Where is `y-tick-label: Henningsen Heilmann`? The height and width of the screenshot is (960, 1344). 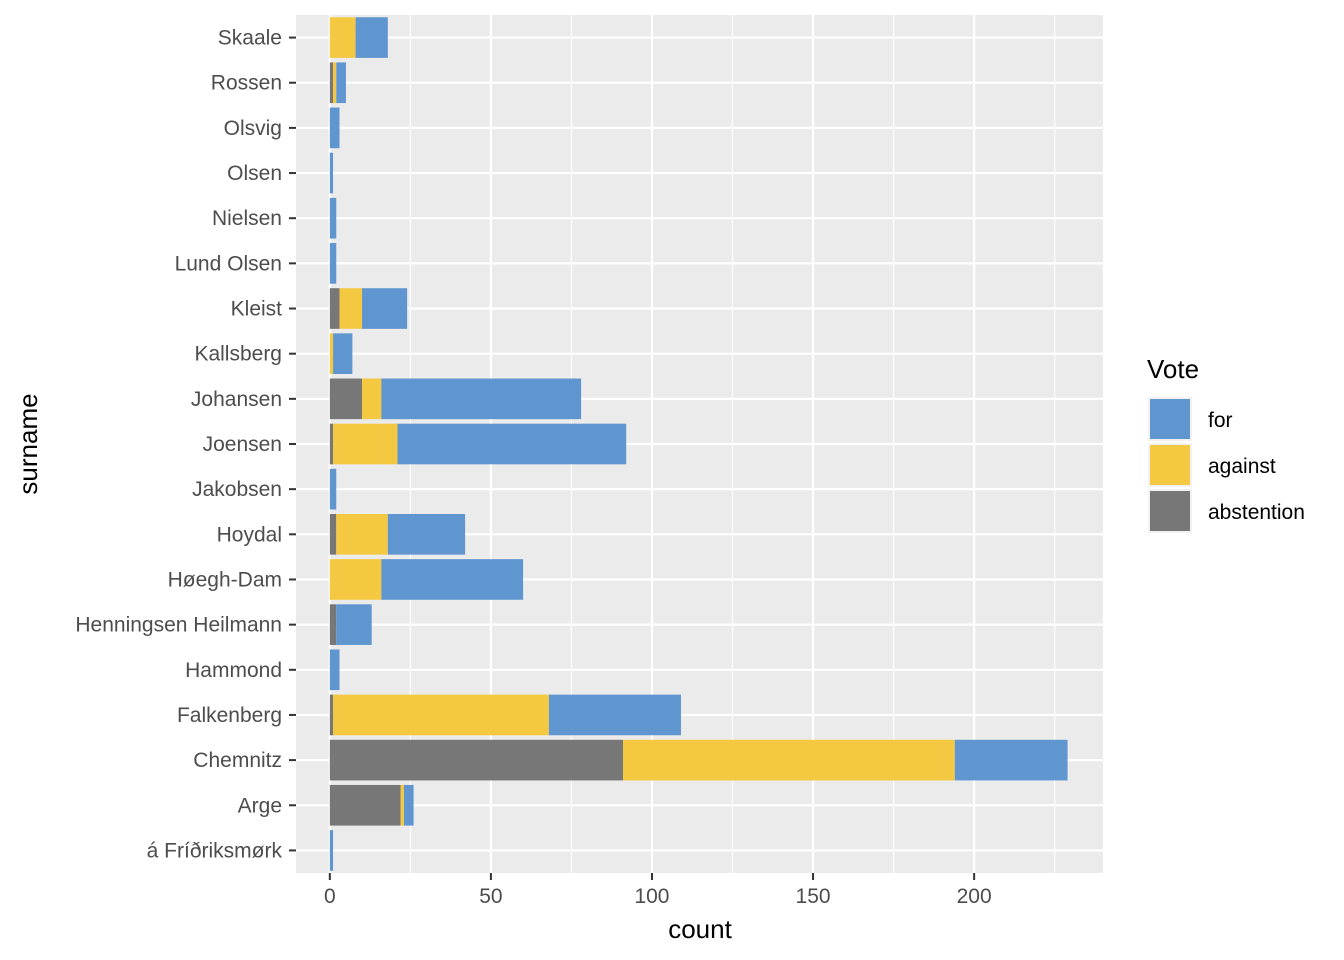 y-tick-label: Henningsen Heilmann is located at coordinates (178, 625).